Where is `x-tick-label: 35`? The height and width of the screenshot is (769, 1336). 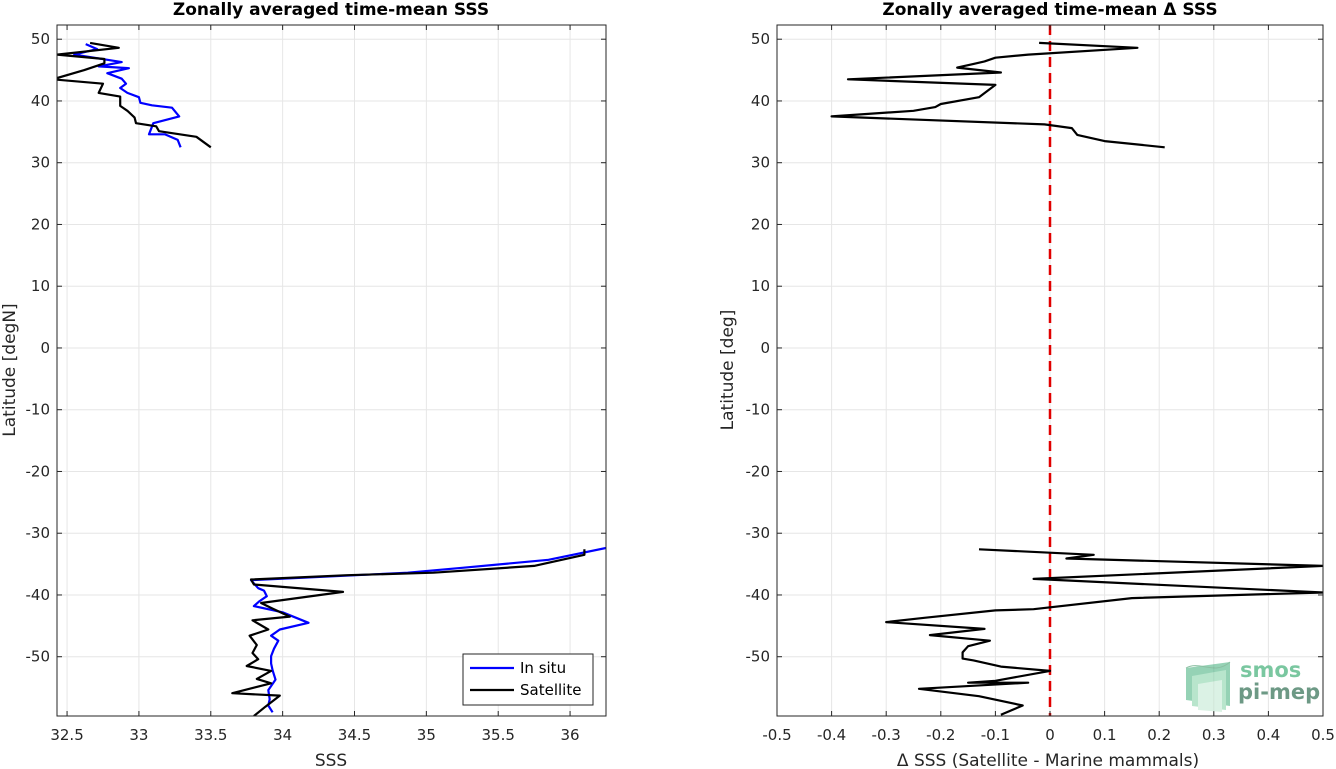 x-tick-label: 35 is located at coordinates (426, 735).